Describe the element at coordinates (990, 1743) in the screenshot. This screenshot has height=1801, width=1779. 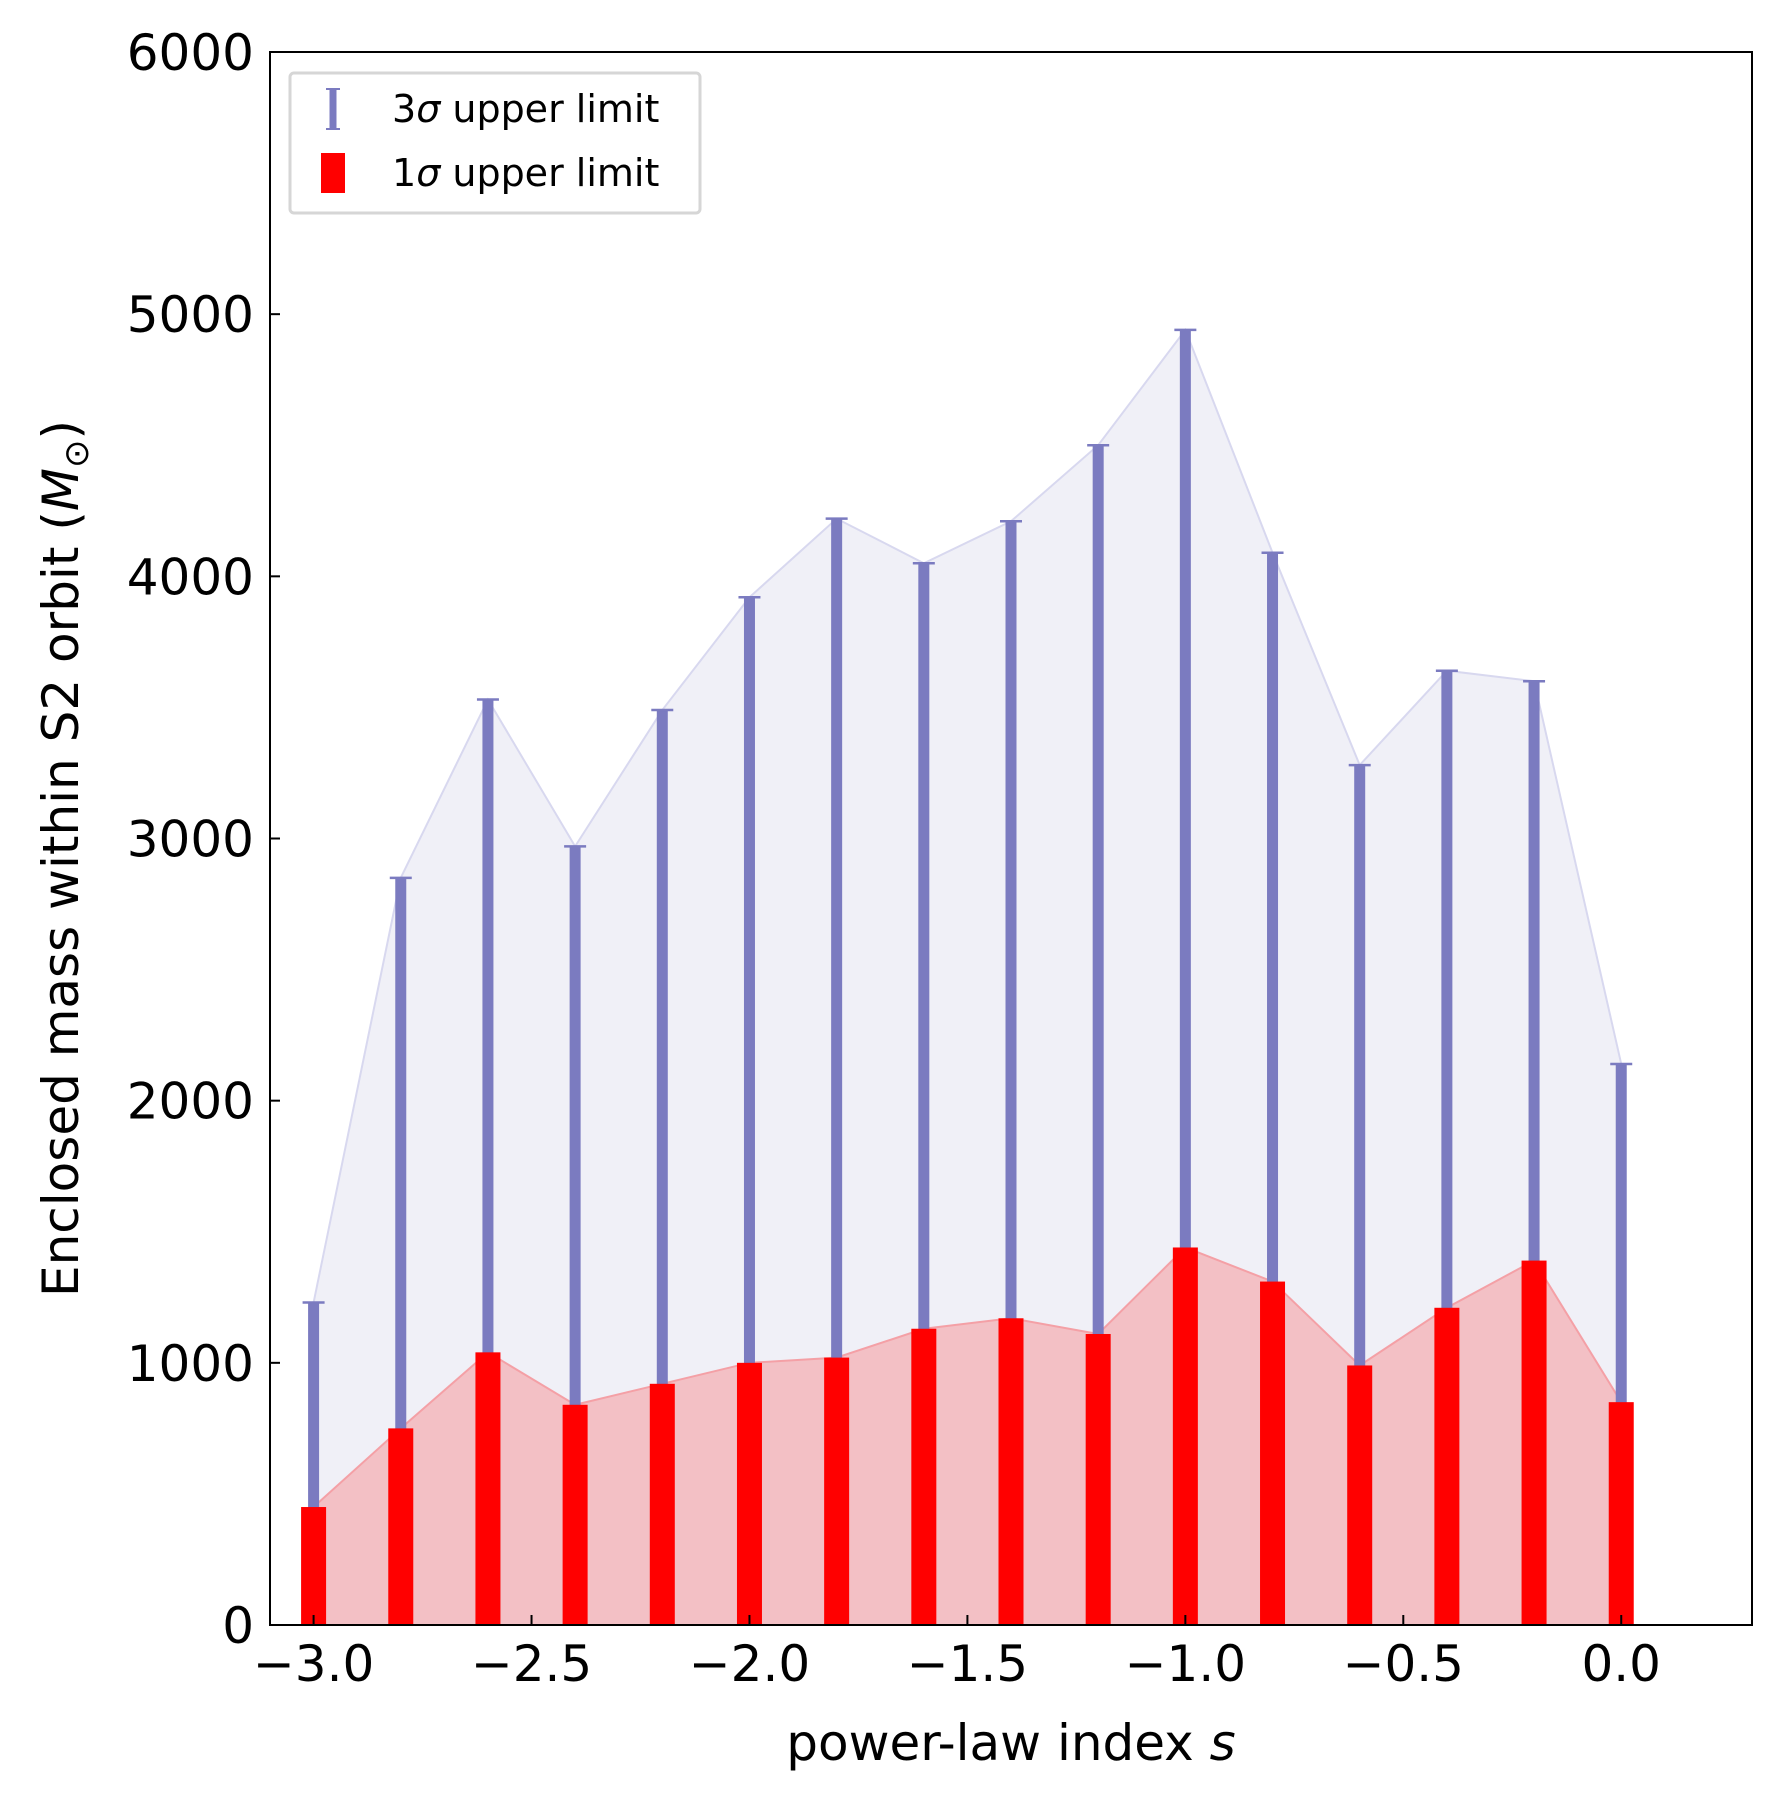
I see `x-axis-label-text: power-law index` at that location.